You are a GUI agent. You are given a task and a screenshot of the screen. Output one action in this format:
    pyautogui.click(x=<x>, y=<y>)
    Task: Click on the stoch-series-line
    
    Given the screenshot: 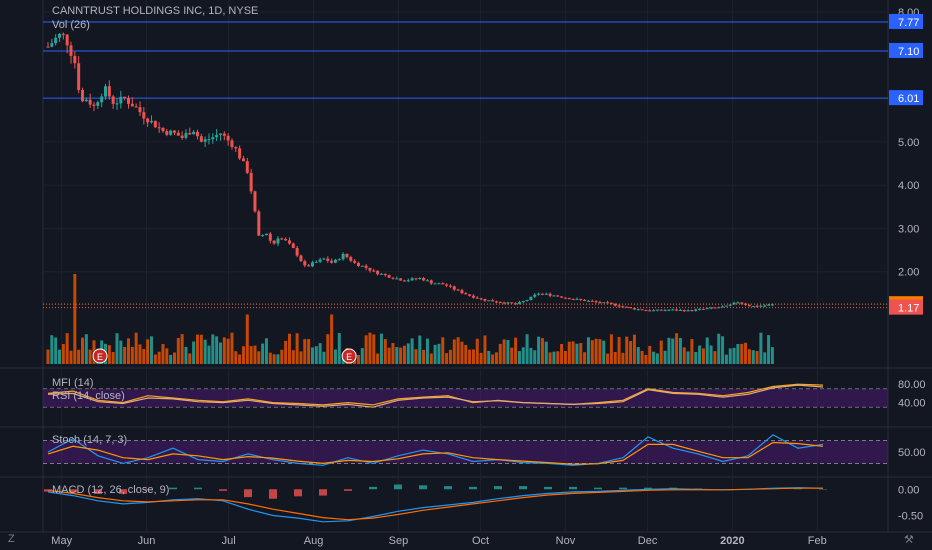 What is the action you would take?
    pyautogui.click(x=435, y=450)
    